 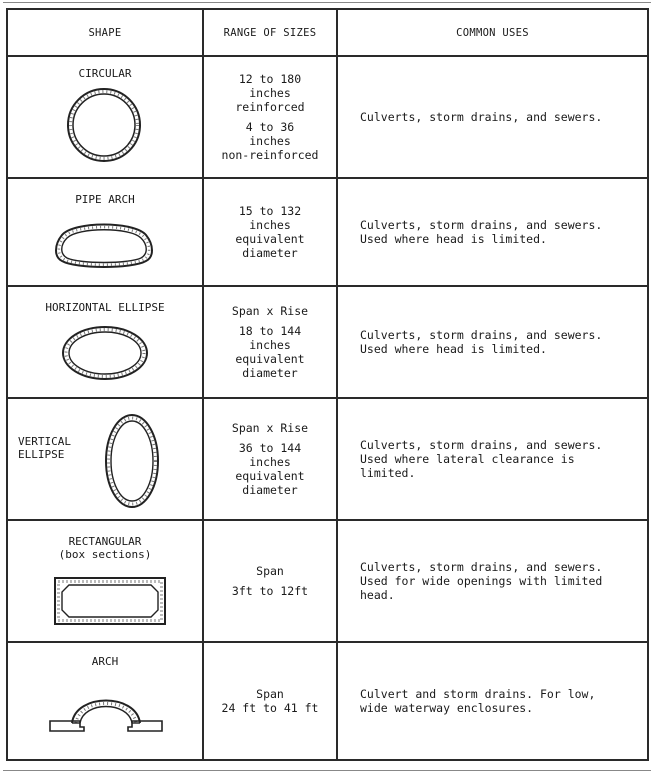 I want to click on range-cell: 15 to 132 inches equivalent diameter, so click(x=270, y=232).